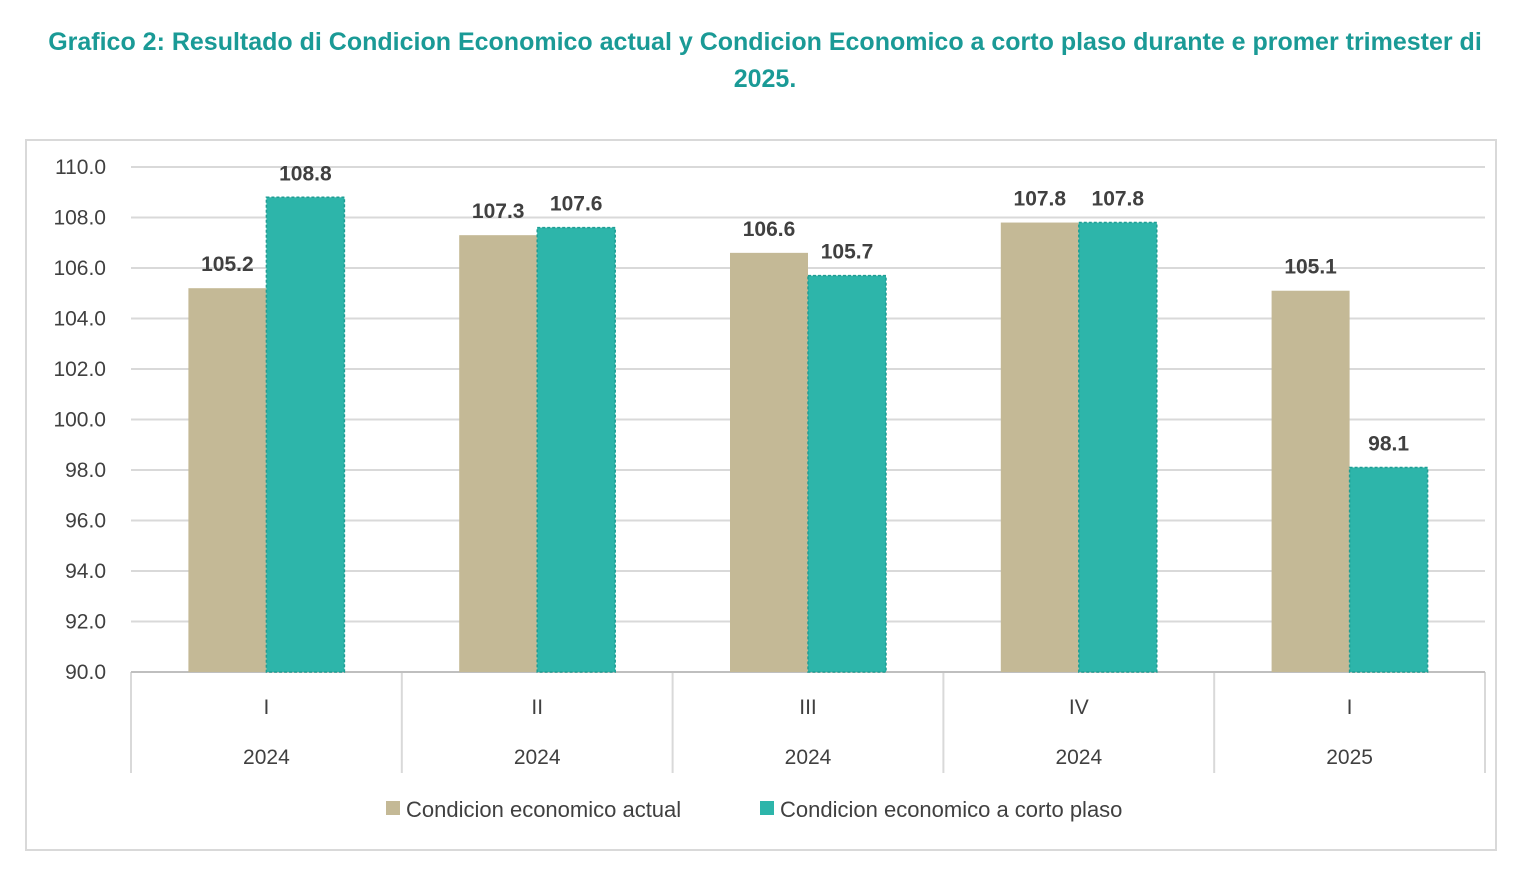 The width and height of the screenshot is (1530, 870). I want to click on x-tick-label-quarter: III, so click(808, 707).